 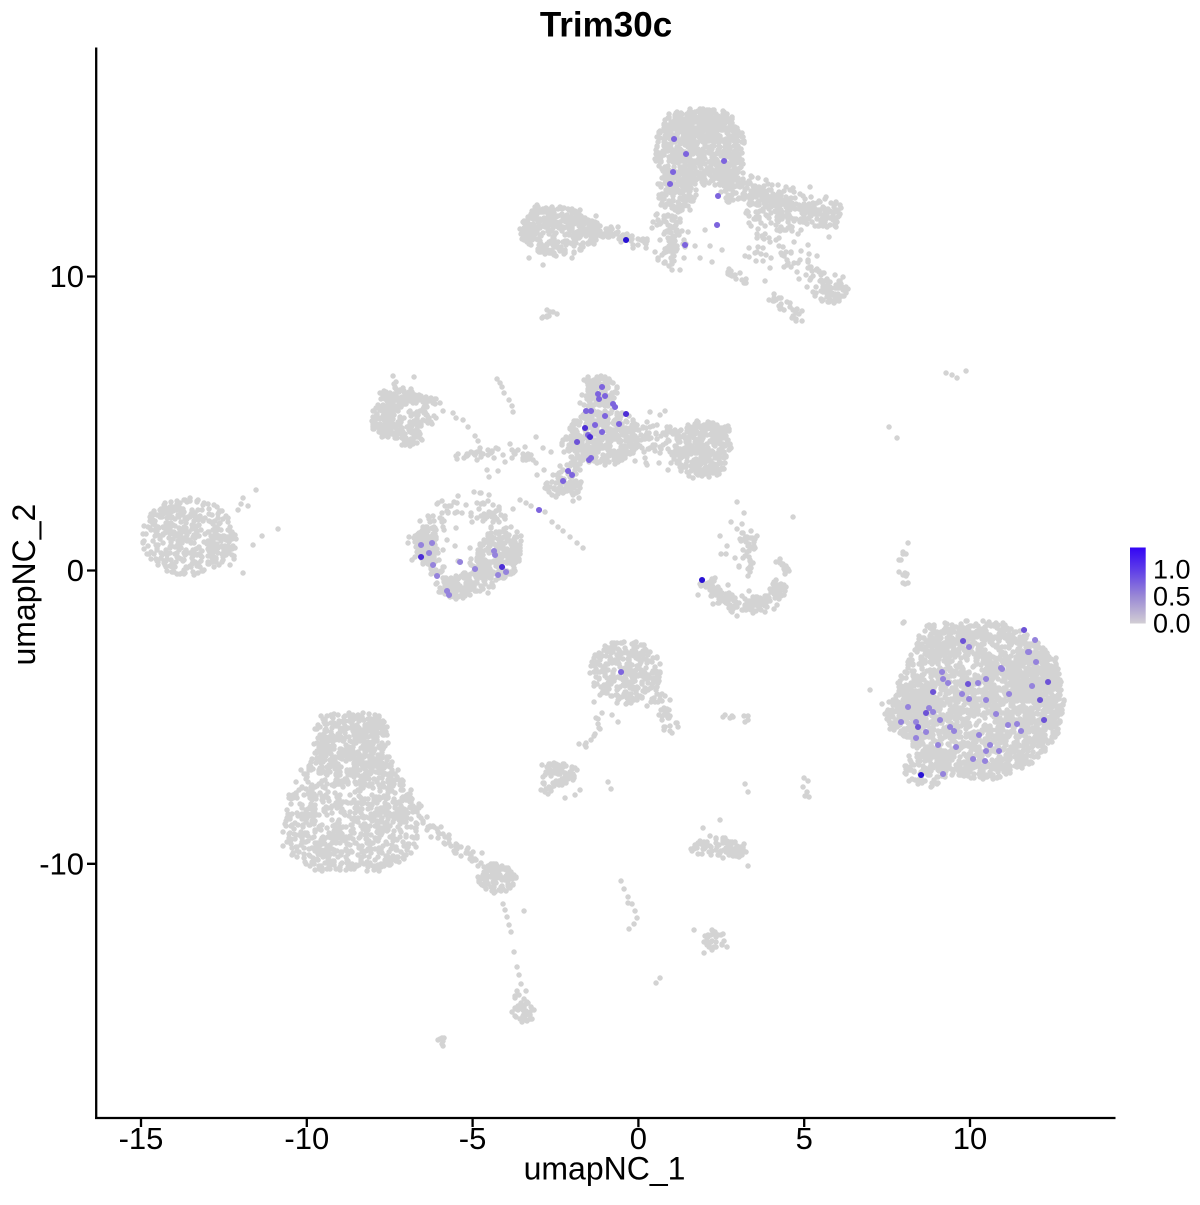 What do you see at coordinates (1172, 569) in the screenshot?
I see `svg-text: 1.0` at bounding box center [1172, 569].